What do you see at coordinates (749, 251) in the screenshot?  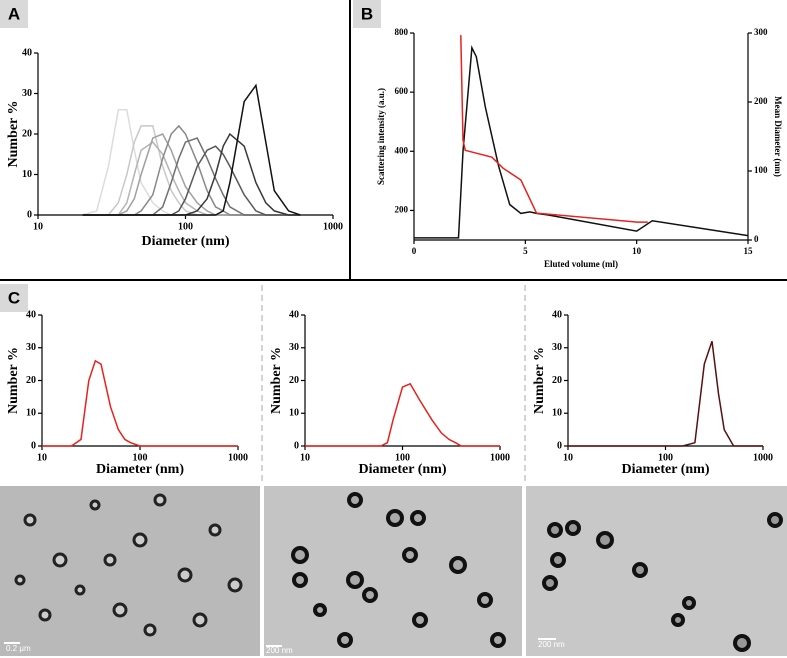 I see `x-tick-label: 15` at bounding box center [749, 251].